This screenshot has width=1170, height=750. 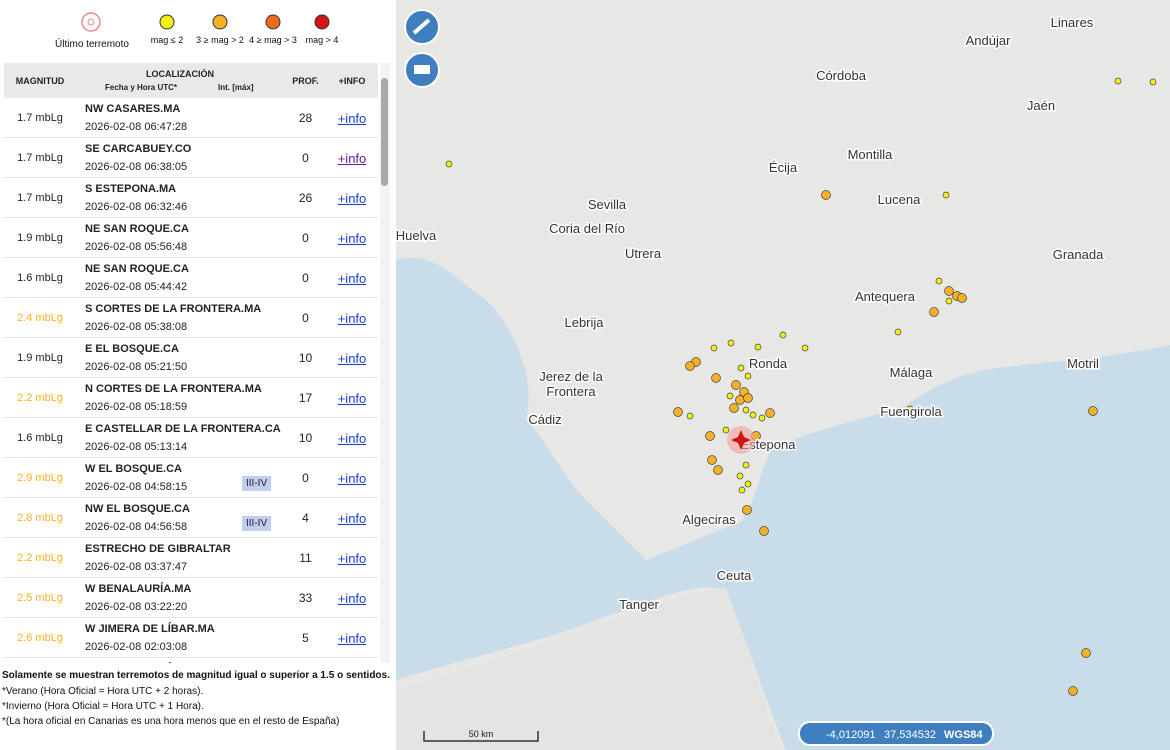 I want to click on datetime: 2026-02-08 05:13:14, so click(x=136, y=447).